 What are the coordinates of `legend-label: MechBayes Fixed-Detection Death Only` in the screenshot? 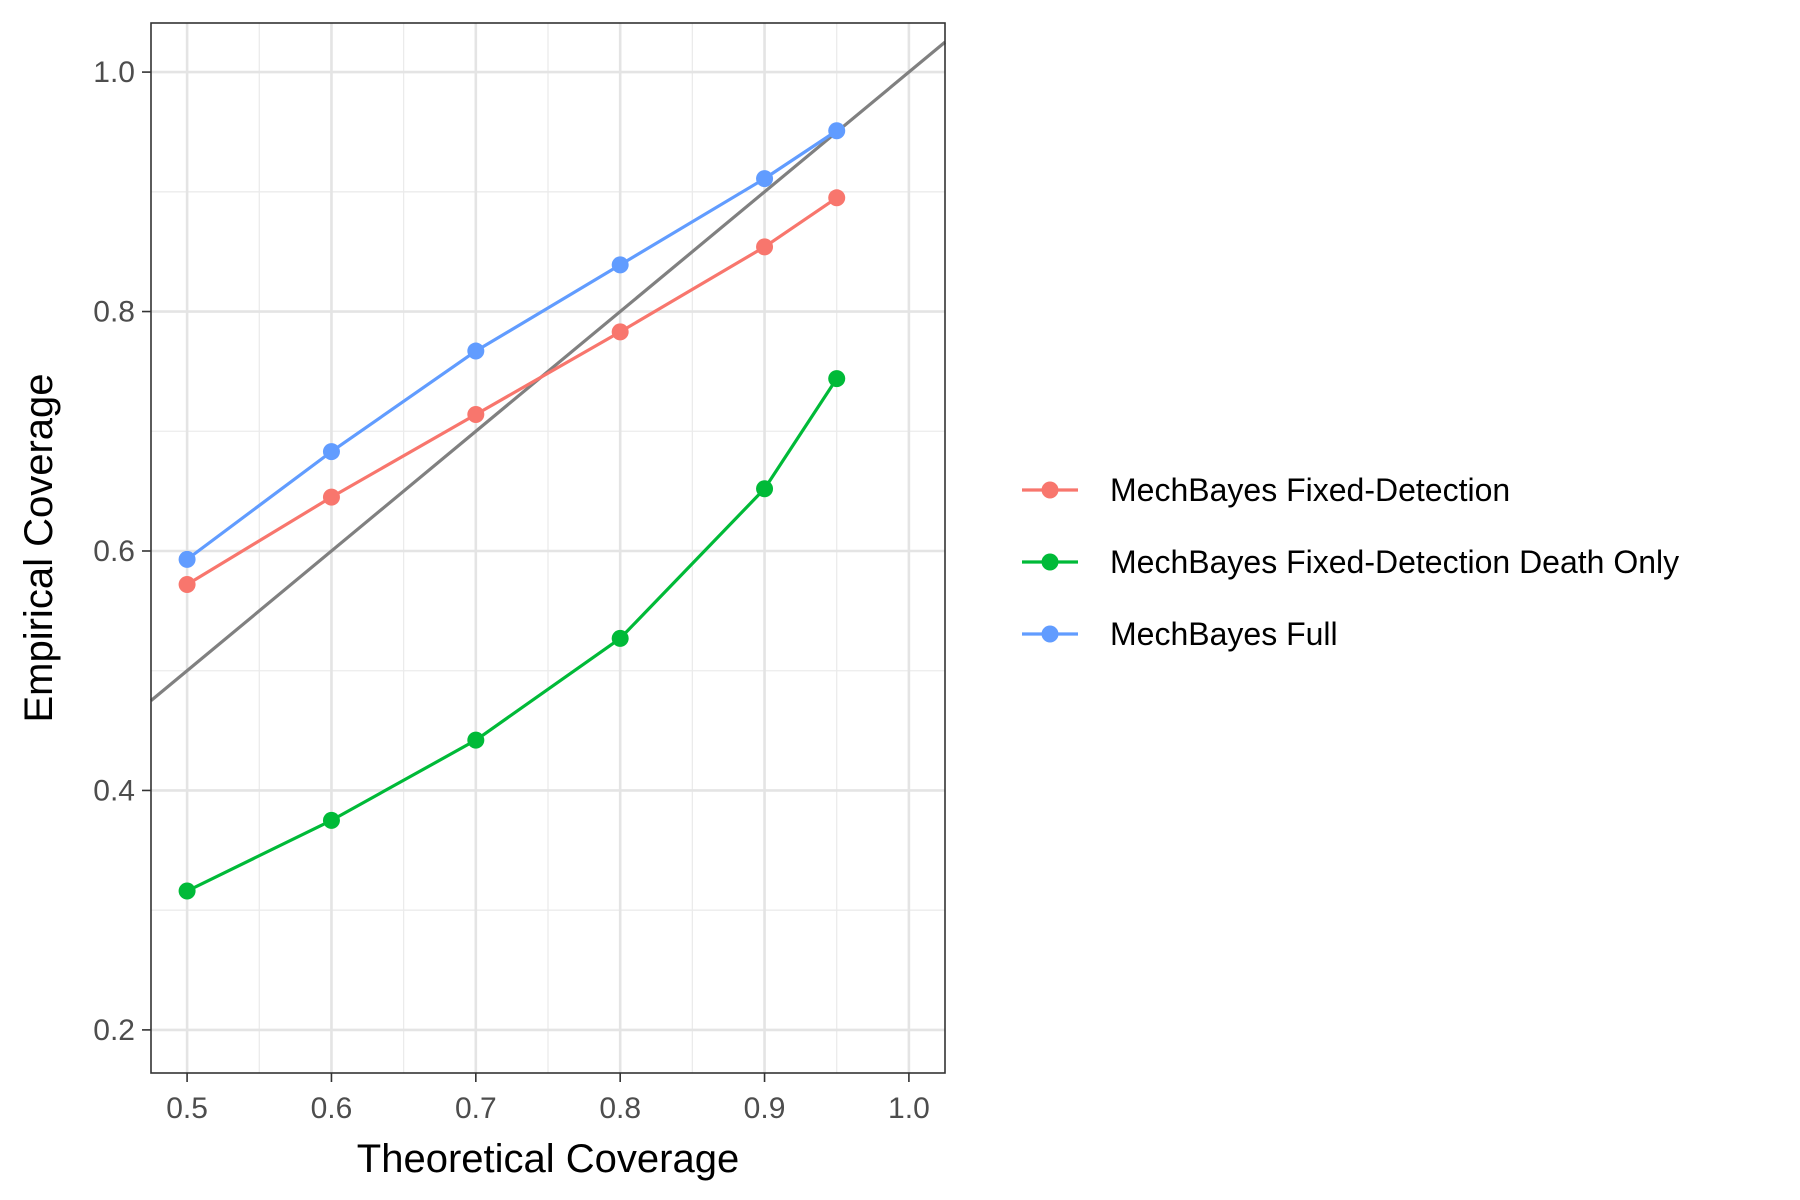 It's located at (1394, 562).